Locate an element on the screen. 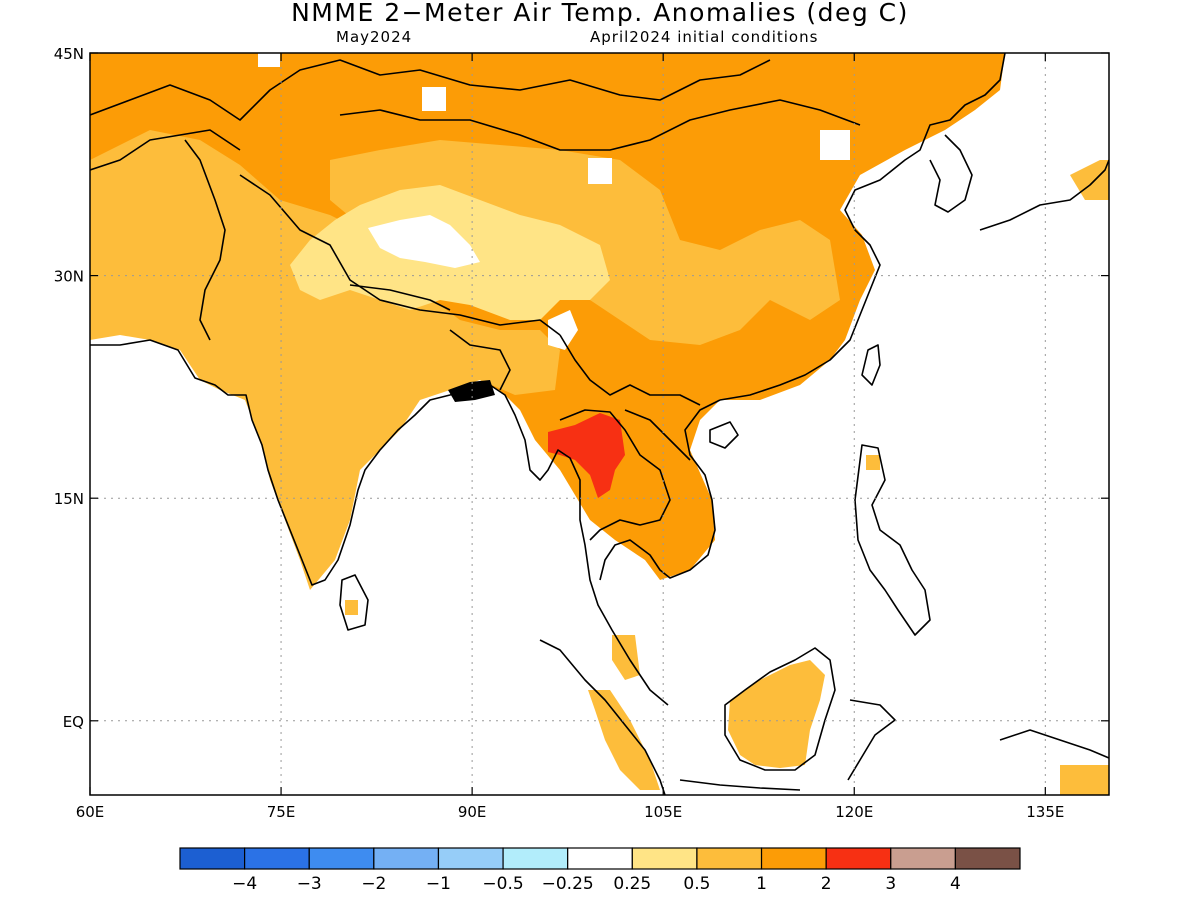 The width and height of the screenshot is (1200, 900). colorbar-label: −4 is located at coordinates (244, 884).